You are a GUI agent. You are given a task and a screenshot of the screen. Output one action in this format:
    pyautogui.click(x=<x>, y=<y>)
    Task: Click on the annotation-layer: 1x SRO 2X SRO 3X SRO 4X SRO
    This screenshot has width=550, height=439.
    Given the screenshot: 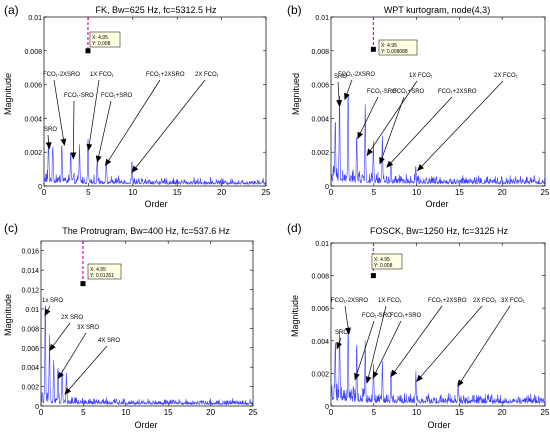 What is the action you would take?
    pyautogui.click(x=81, y=346)
    